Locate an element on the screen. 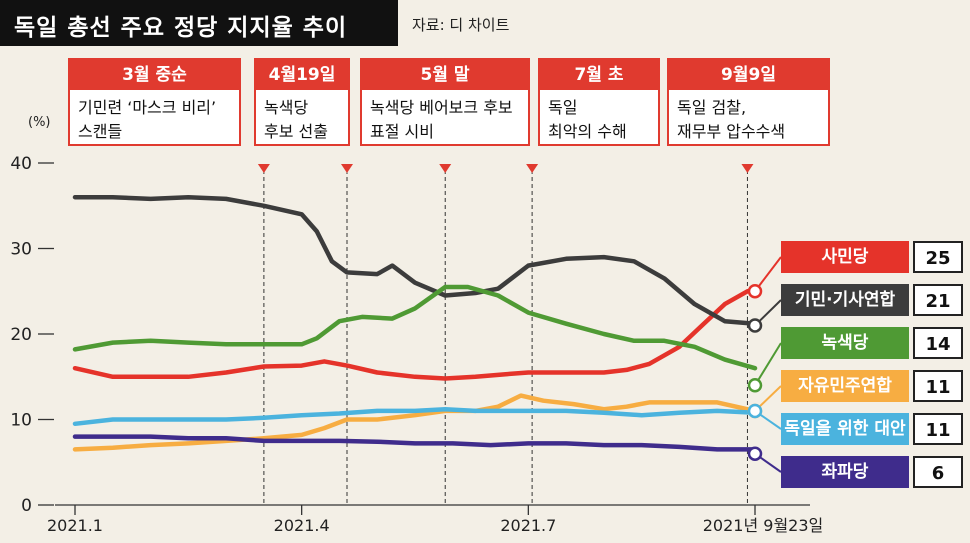  legend-value-cdu: 21 is located at coordinates (938, 300).